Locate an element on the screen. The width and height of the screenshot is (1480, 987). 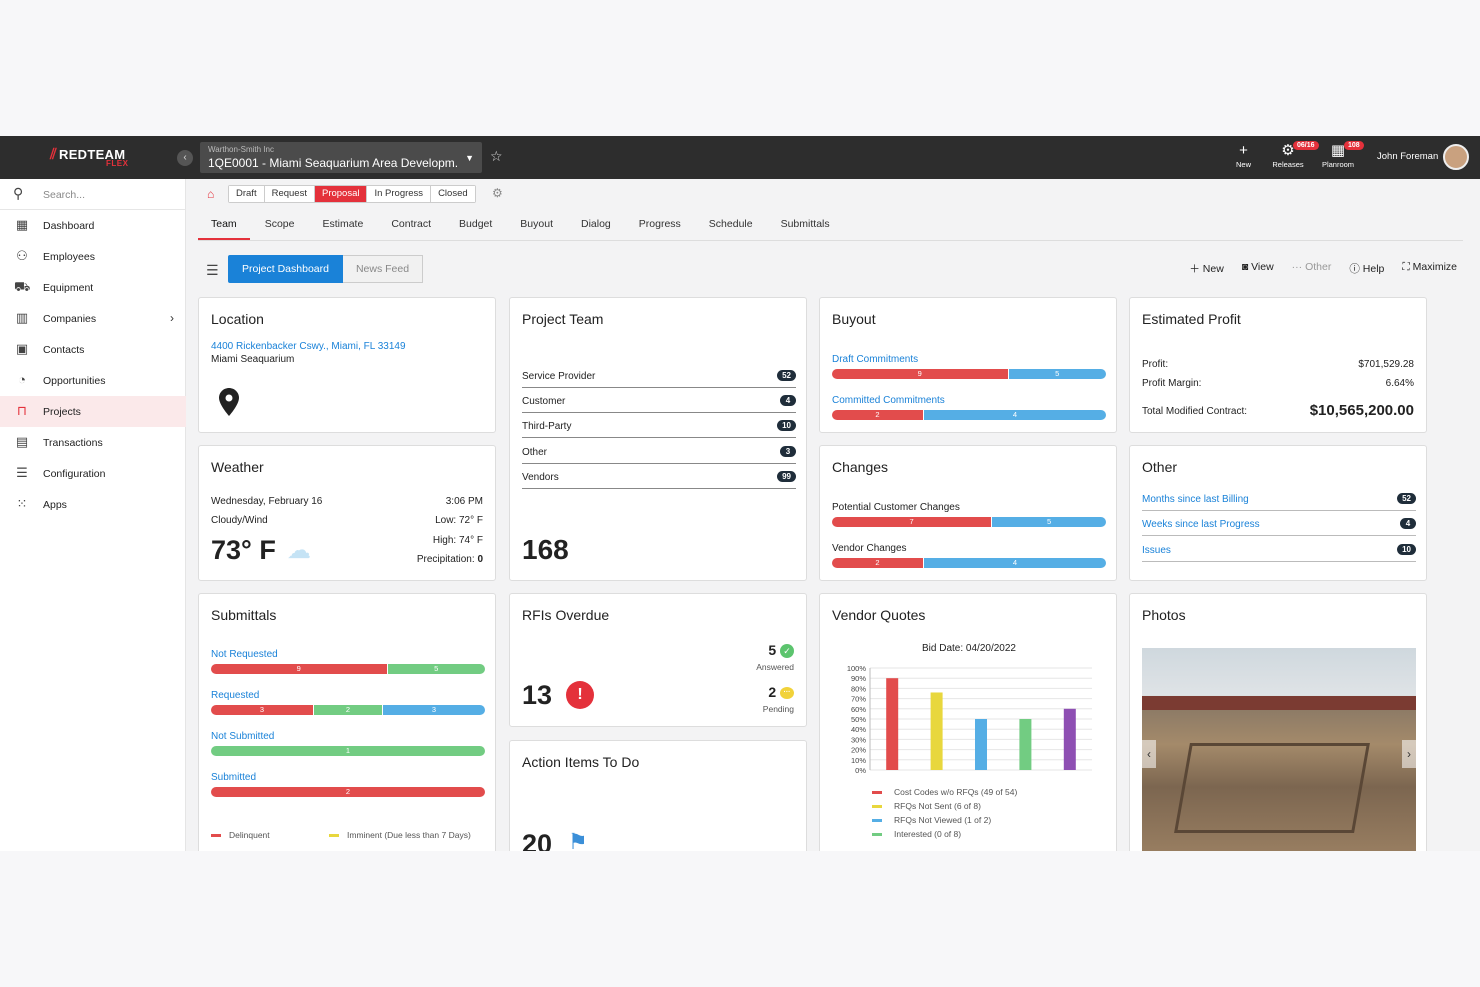
team-row: Third-Party 10 is located at coordinates (659, 427).